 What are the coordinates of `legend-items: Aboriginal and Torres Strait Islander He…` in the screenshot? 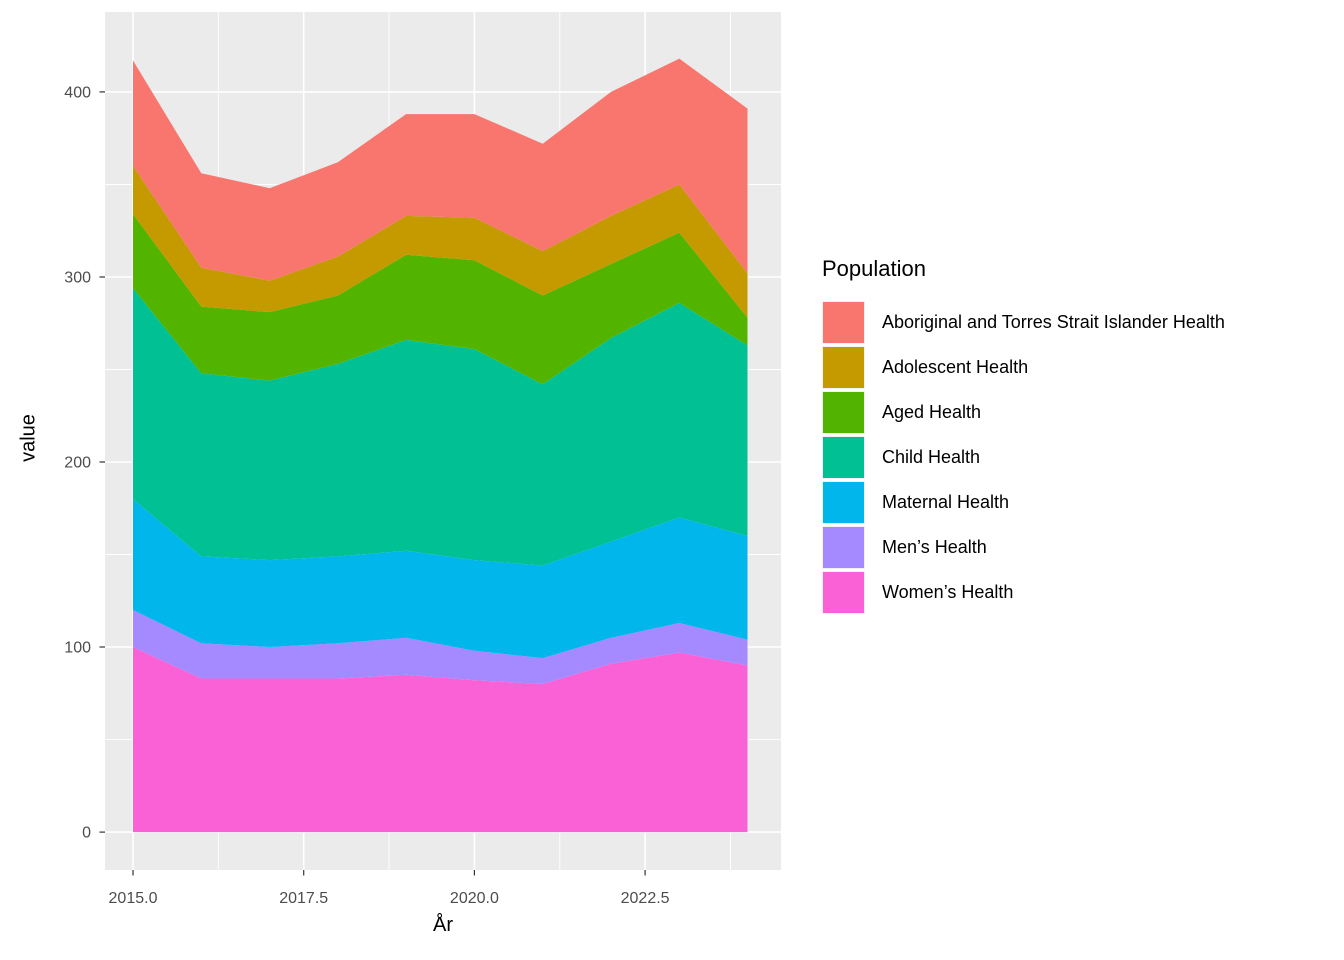 It's located at (1023, 457).